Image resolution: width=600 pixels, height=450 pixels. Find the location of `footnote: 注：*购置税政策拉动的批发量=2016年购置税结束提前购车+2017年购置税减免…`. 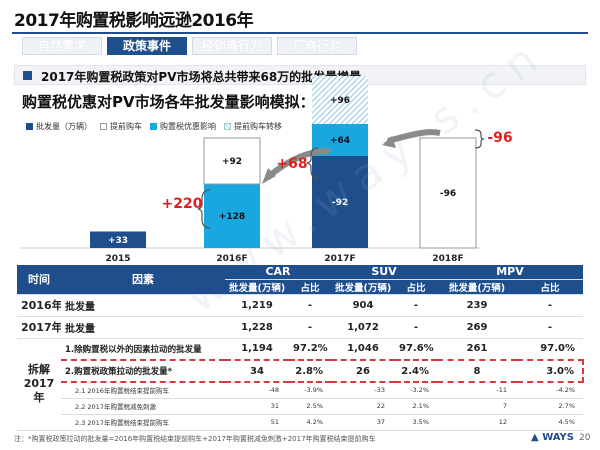

footnote: 注：*购置税政策拉动的批发量=2016年购置税结束提前购车+2017年购置税减免… is located at coordinates (195, 439).